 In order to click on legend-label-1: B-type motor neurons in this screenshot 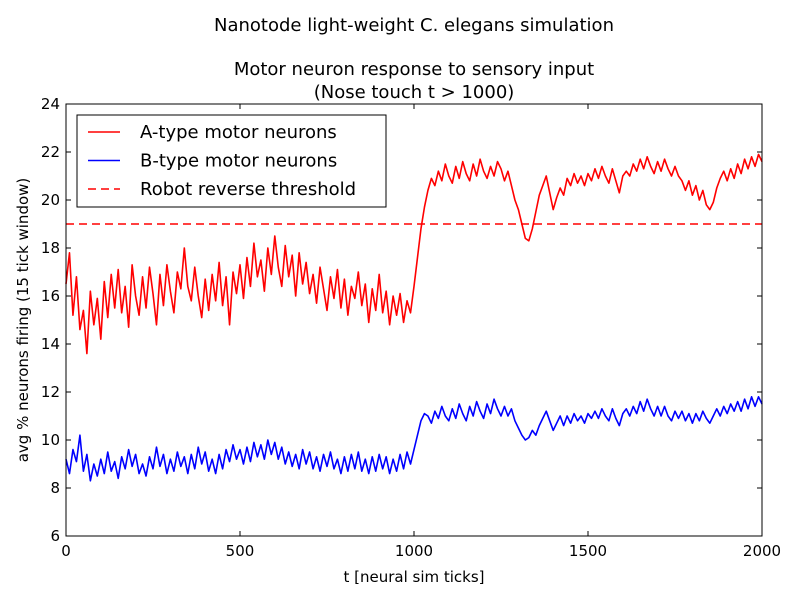, I will do `click(238, 161)`.